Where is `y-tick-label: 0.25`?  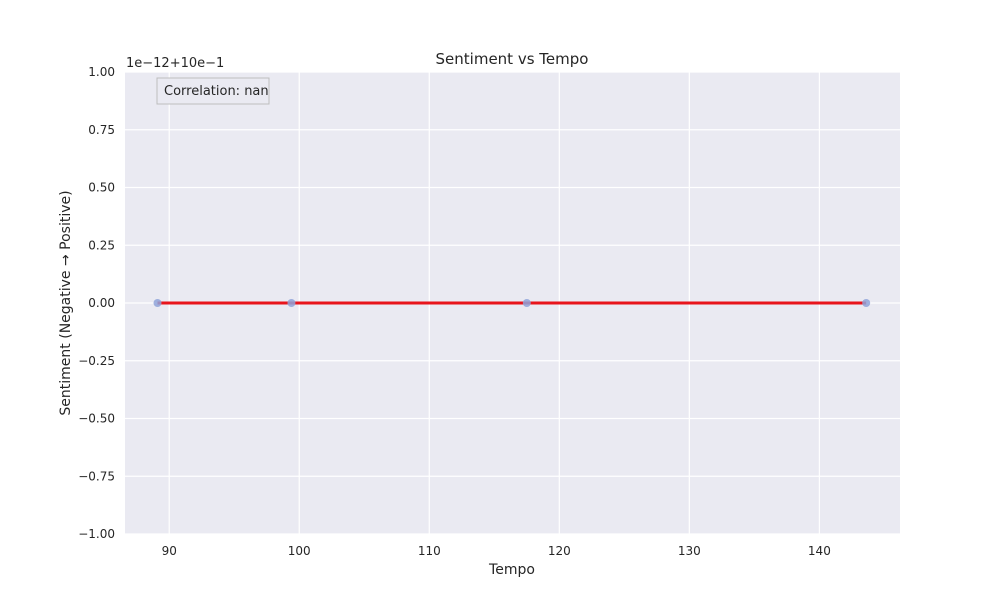 y-tick-label: 0.25 is located at coordinates (101, 245).